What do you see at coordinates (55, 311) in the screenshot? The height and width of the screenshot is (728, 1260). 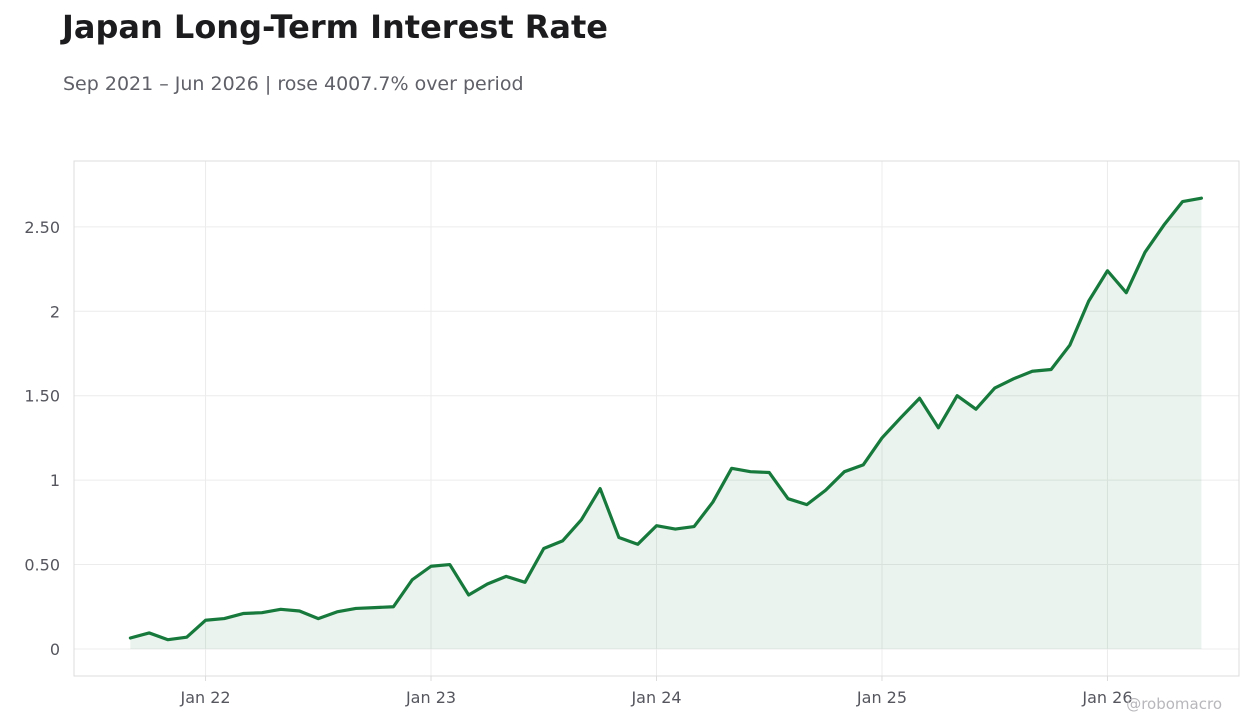 I see `y-tick-label: 2` at bounding box center [55, 311].